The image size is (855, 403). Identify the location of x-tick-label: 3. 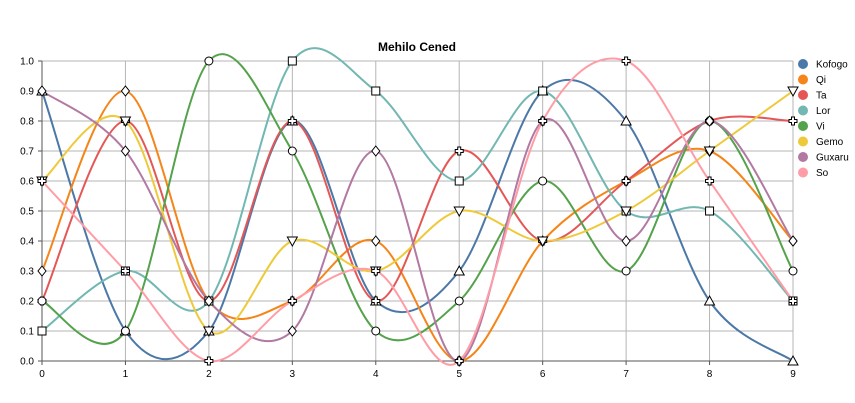
(293, 374).